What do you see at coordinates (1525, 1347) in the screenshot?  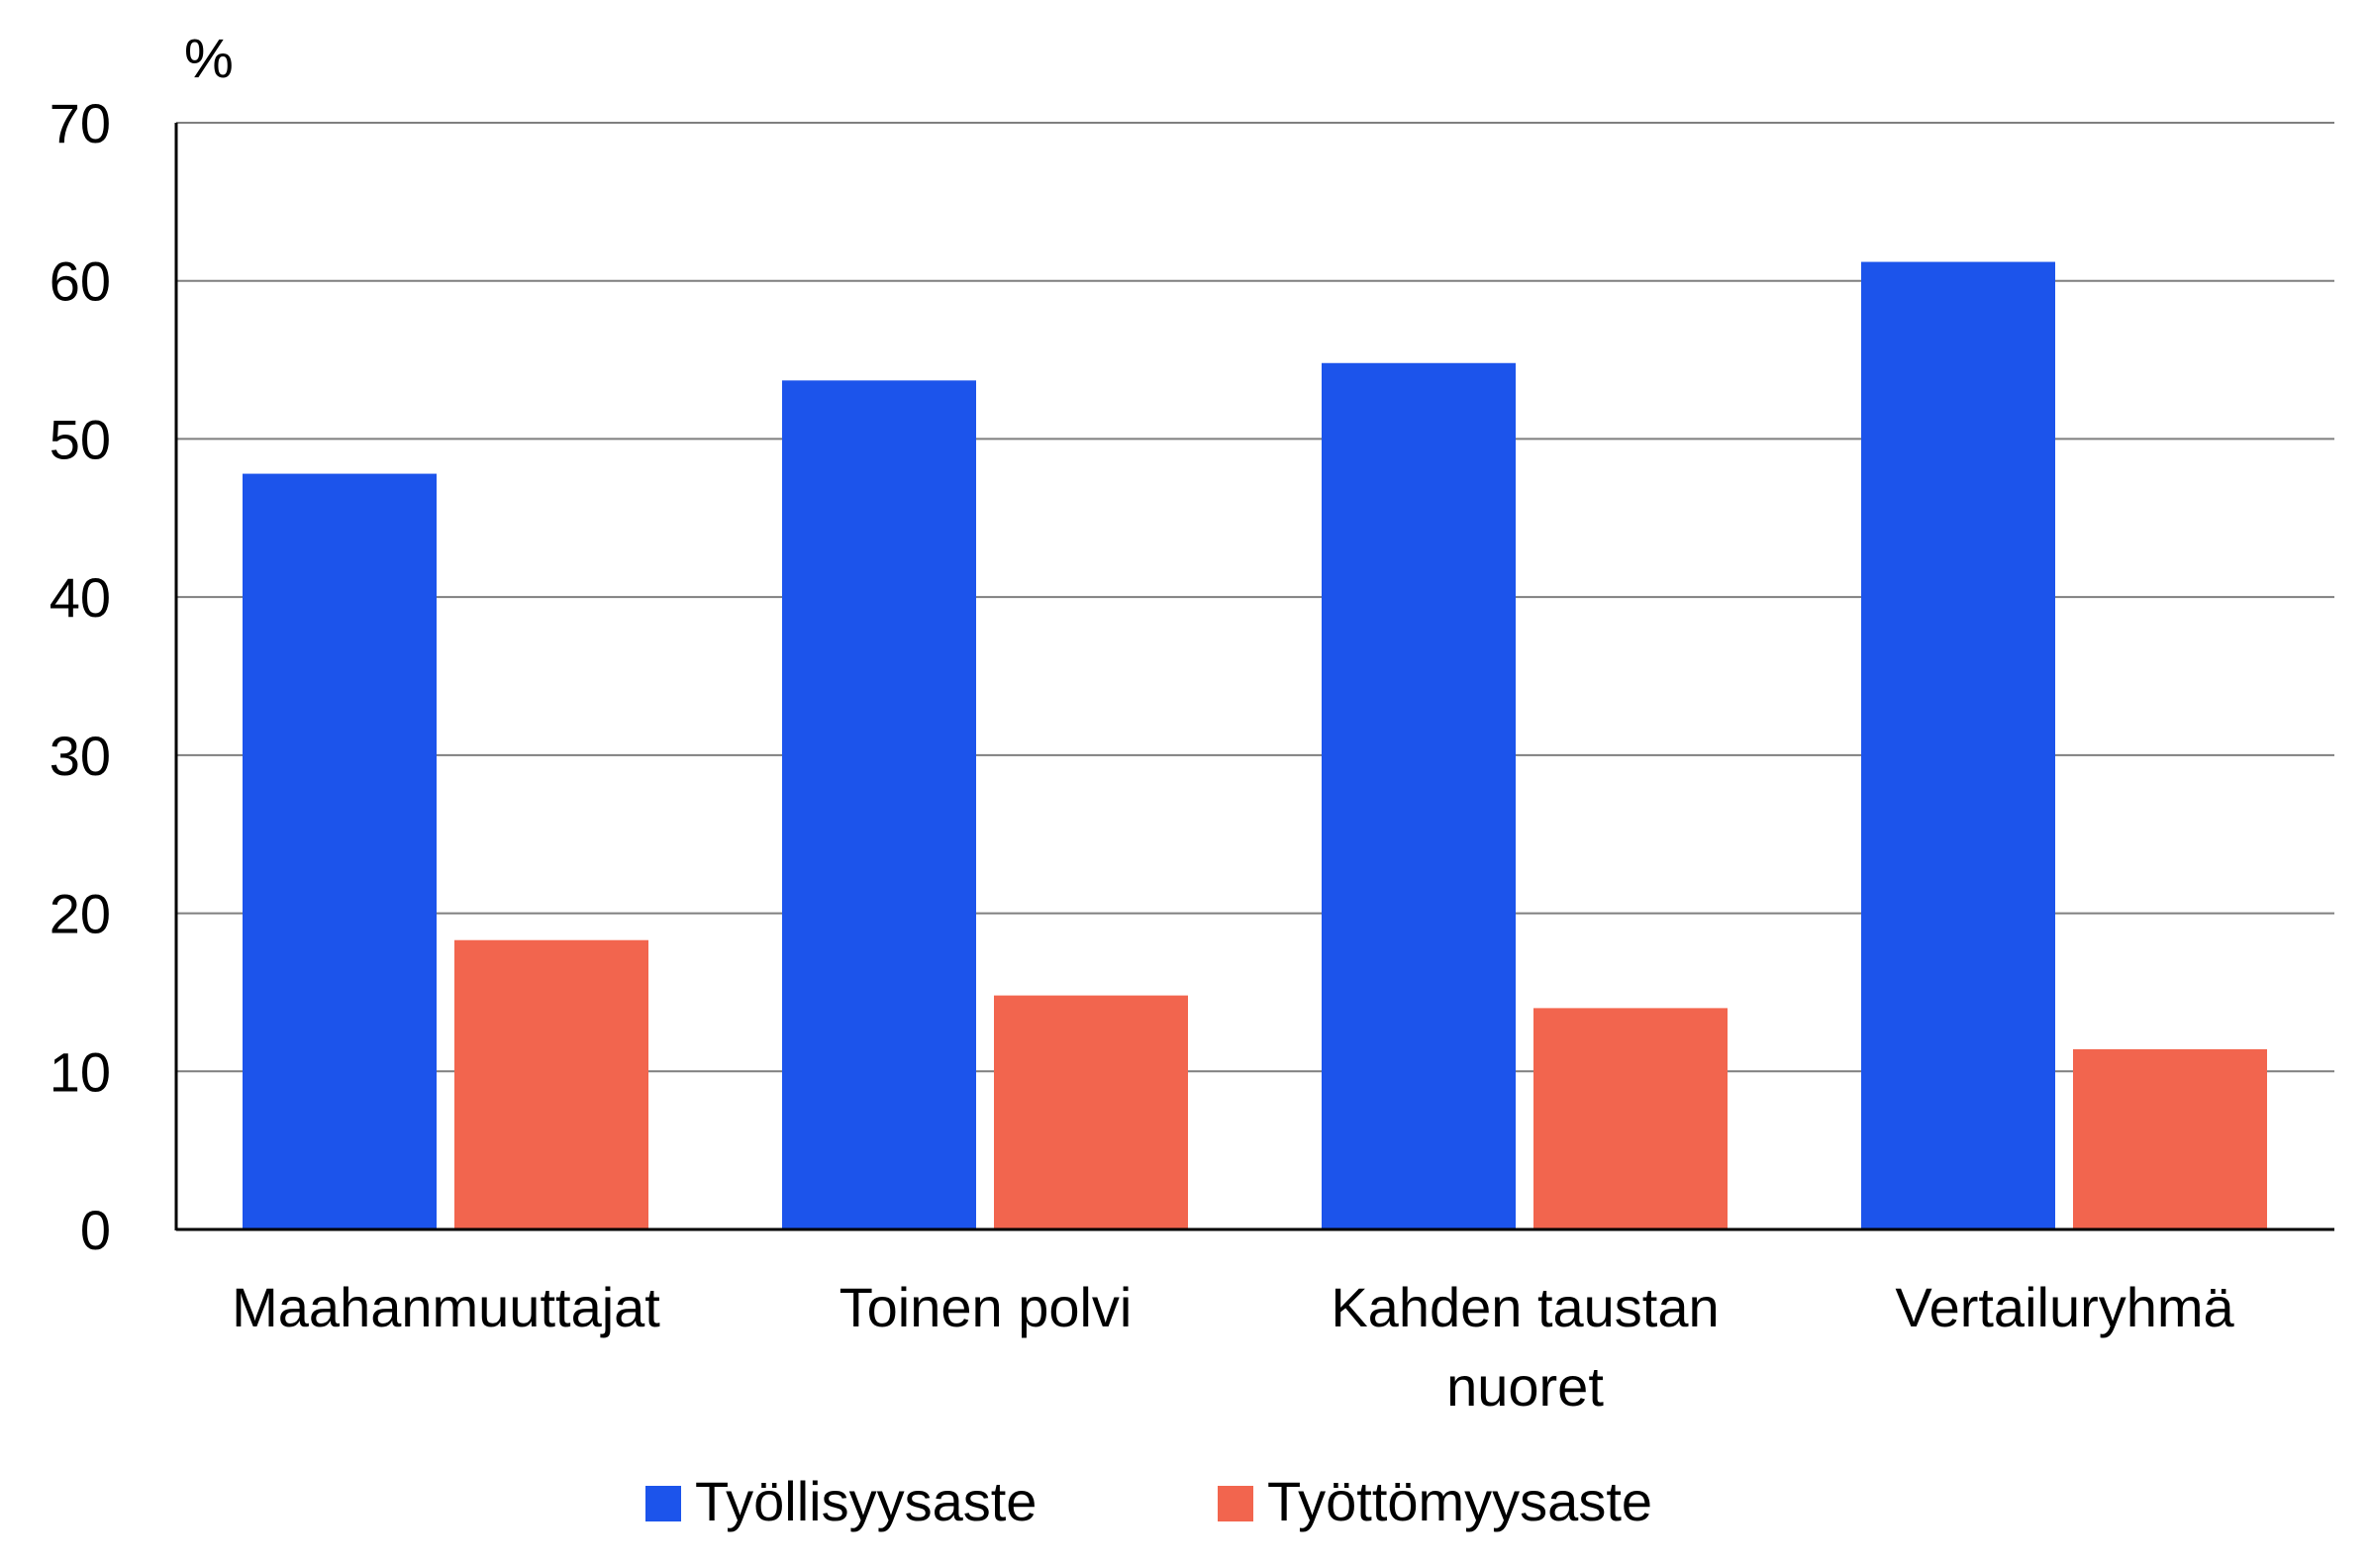 I see `x-category-label: Kahden taustan nuoret` at bounding box center [1525, 1347].